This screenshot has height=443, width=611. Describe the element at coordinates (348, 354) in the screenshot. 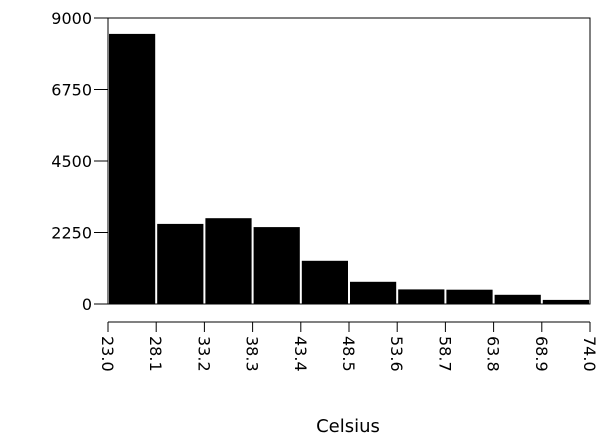

I see `x-tick-label: 48.5` at that location.